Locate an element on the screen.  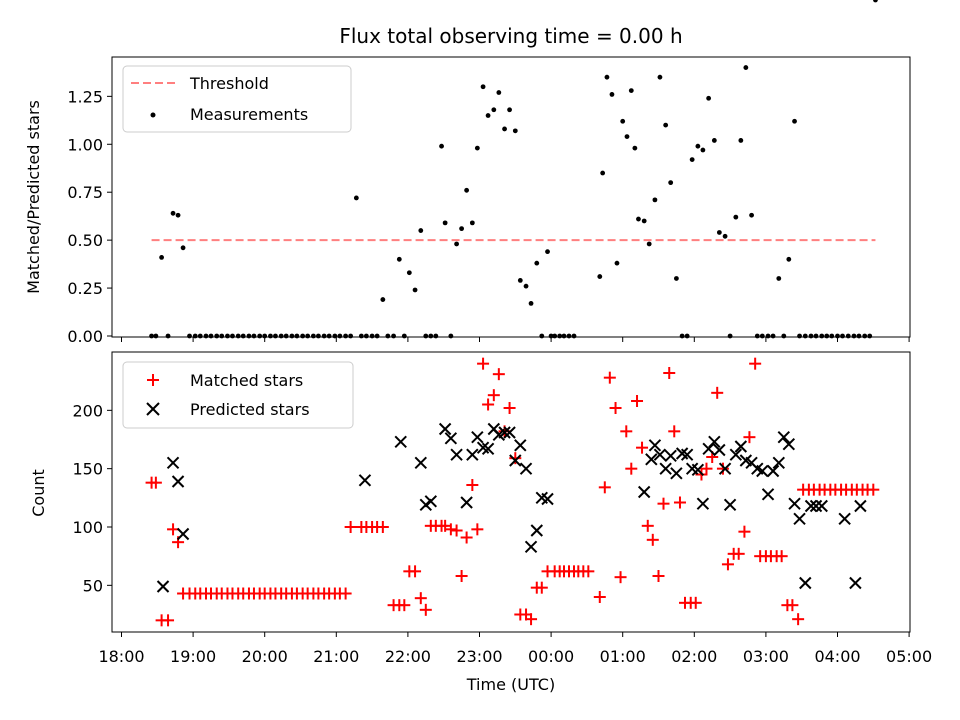
x-tick-label: 04:00 is located at coordinates (837, 656).